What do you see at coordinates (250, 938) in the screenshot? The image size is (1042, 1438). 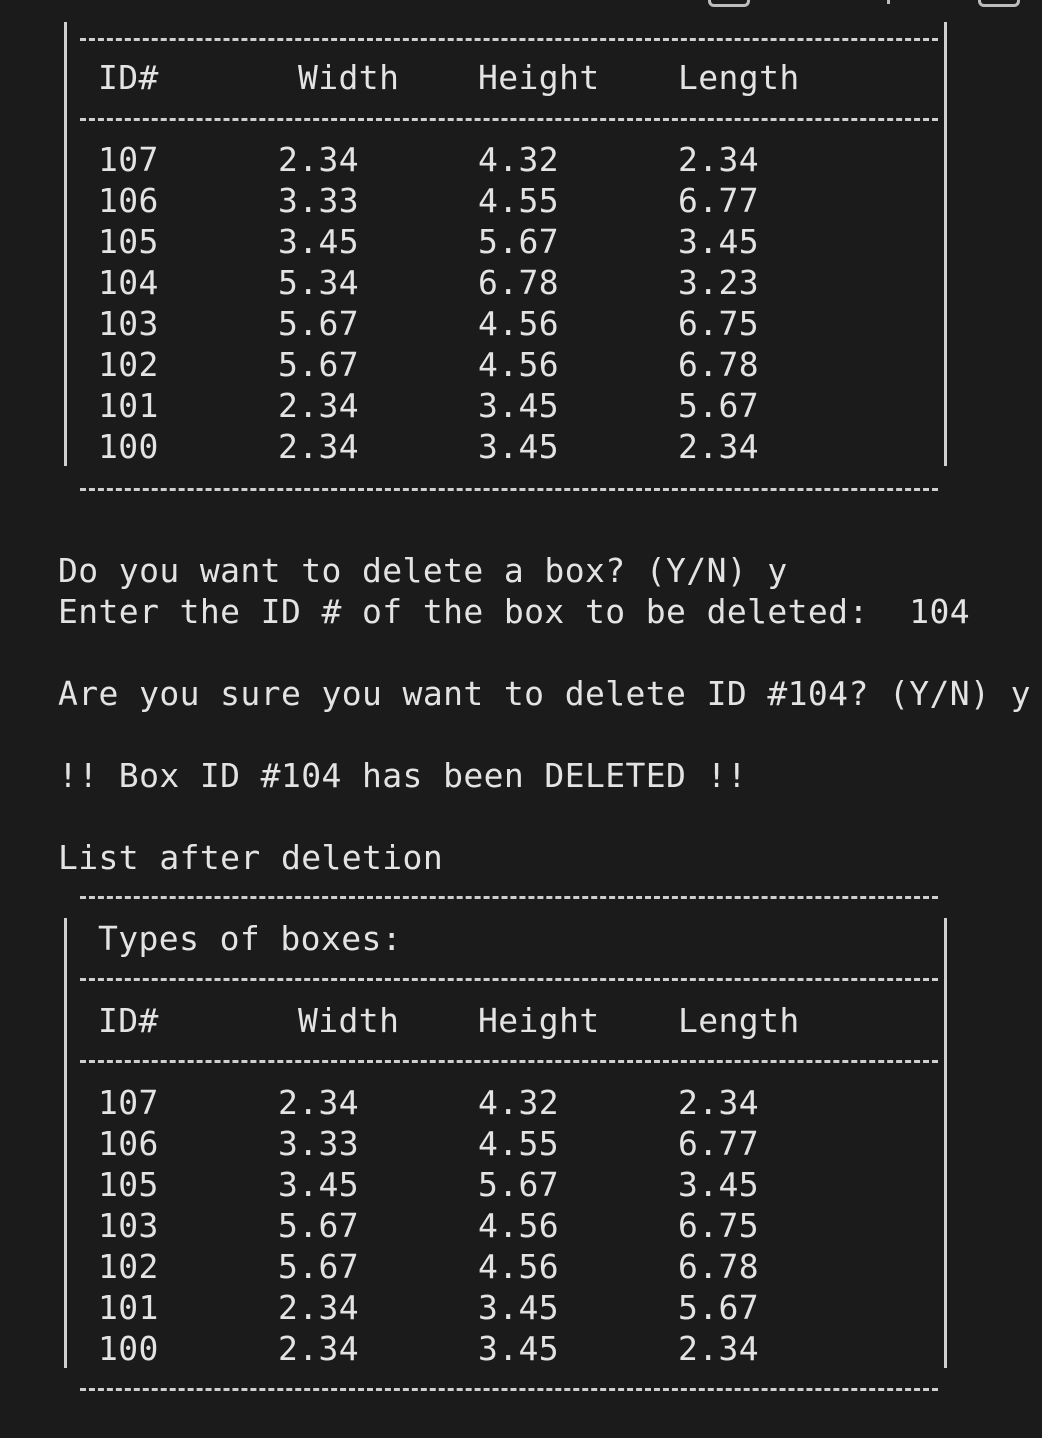 I see `table-title: Types of boxes:` at bounding box center [250, 938].